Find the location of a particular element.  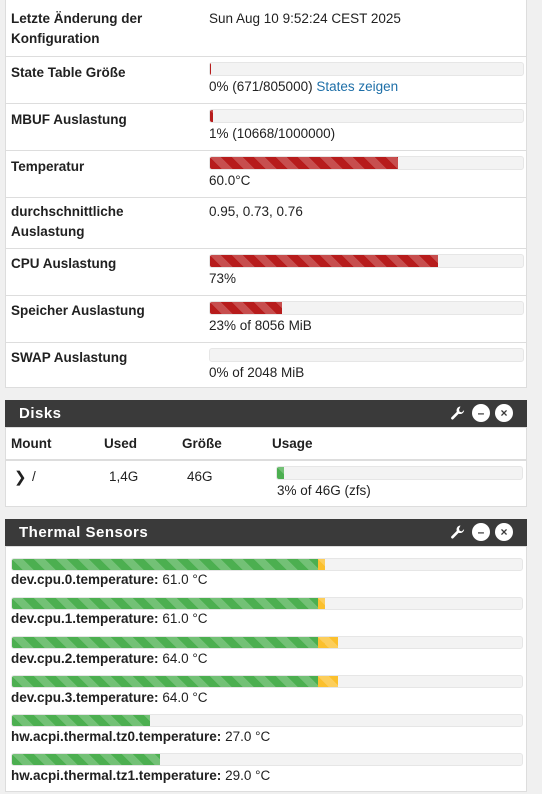

row-label: Speicher Auslastung is located at coordinates (78, 310).